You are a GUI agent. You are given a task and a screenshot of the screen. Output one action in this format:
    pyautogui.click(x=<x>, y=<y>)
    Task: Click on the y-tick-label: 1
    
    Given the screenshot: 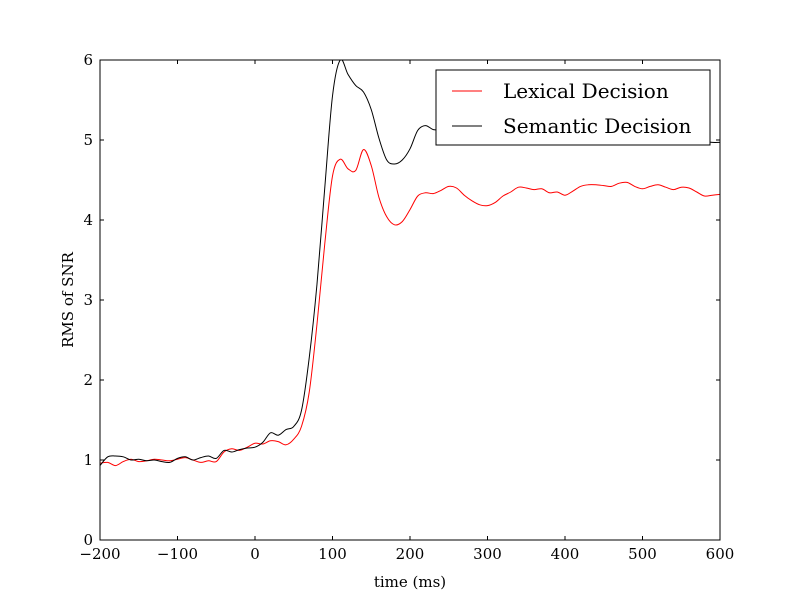 What is the action you would take?
    pyautogui.click(x=88, y=460)
    